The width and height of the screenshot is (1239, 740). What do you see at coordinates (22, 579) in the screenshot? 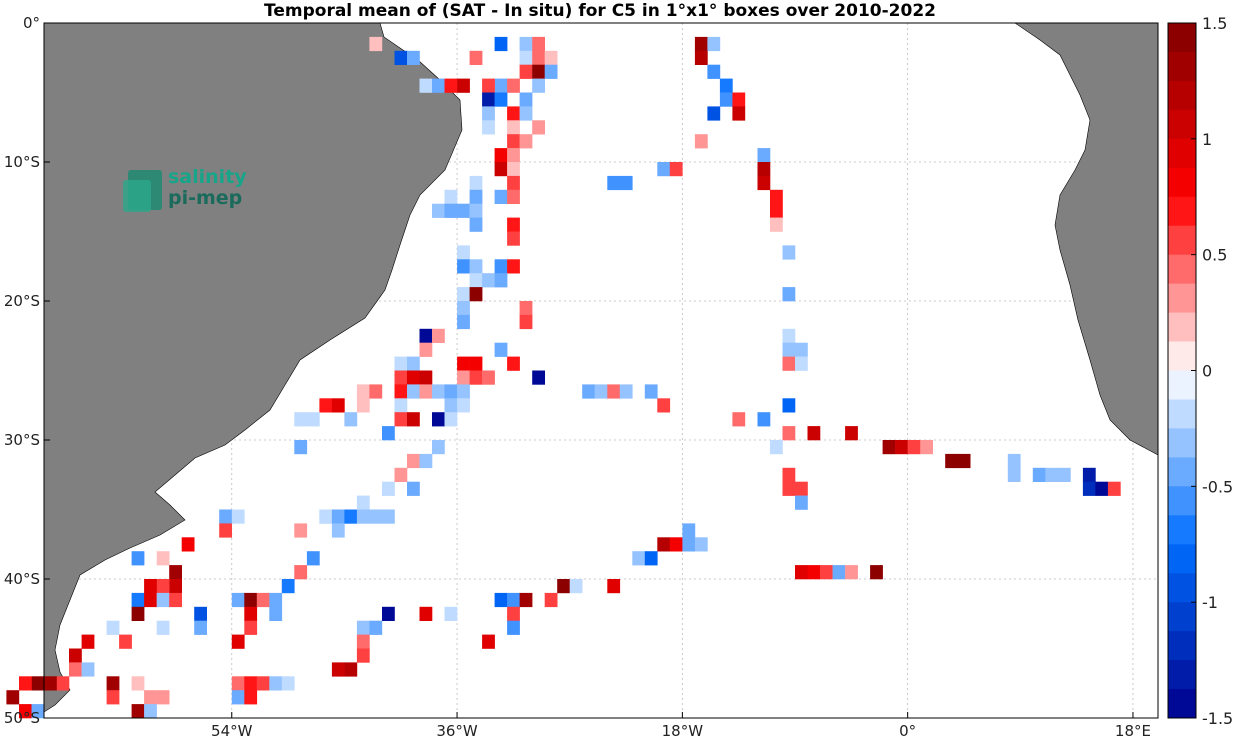
I see `y-tick-label: 40°S` at bounding box center [22, 579].